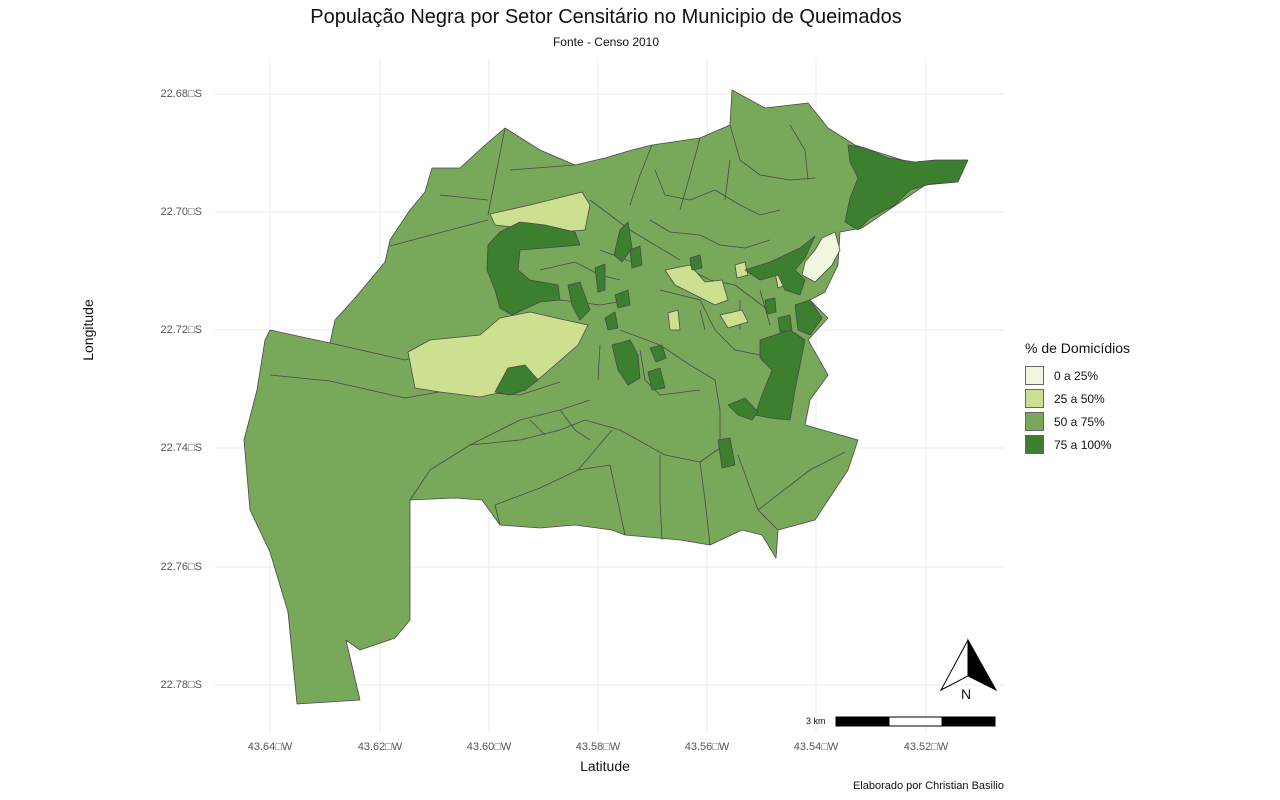 The image size is (1280, 800). What do you see at coordinates (181, 94) in the screenshot?
I see `y-tick-label: 22.68□S` at bounding box center [181, 94].